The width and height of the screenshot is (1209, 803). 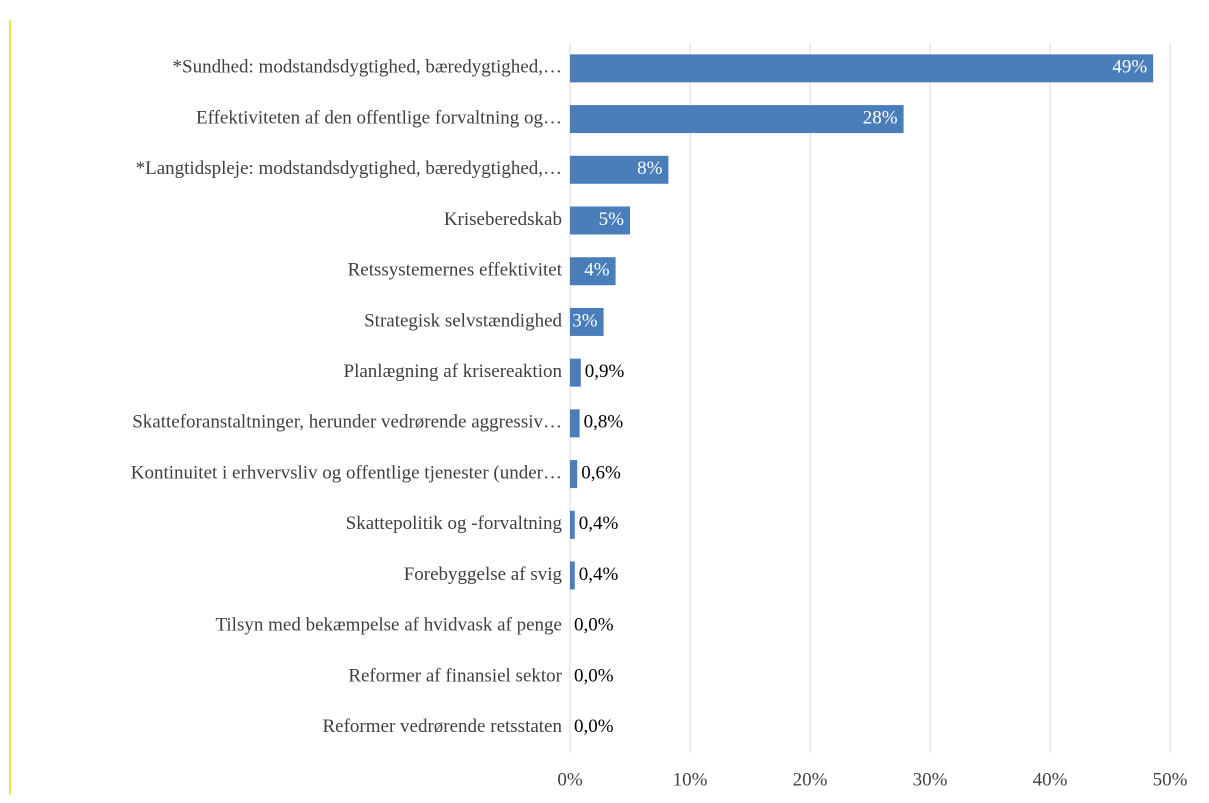 I want to click on value-label: 5%, so click(x=612, y=219).